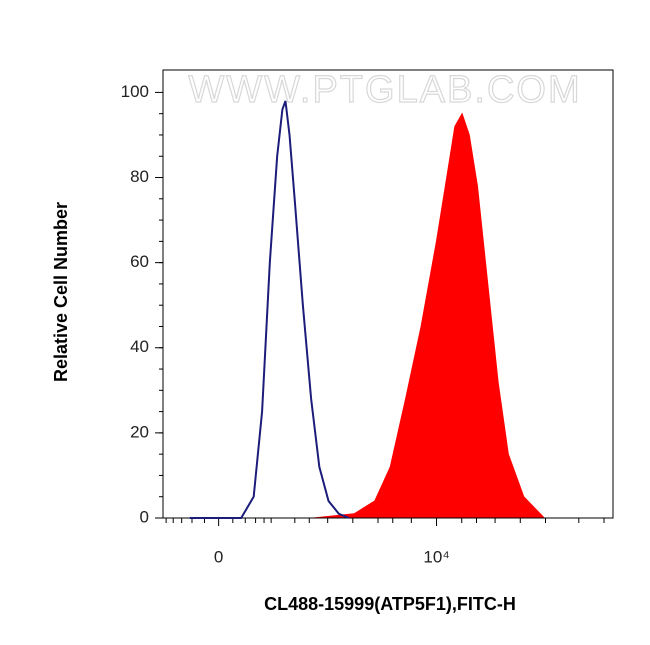 The image size is (650, 645). What do you see at coordinates (390, 604) in the screenshot?
I see `x-axis-title: CL488-15999(ATP5F1),FITC-H` at bounding box center [390, 604].